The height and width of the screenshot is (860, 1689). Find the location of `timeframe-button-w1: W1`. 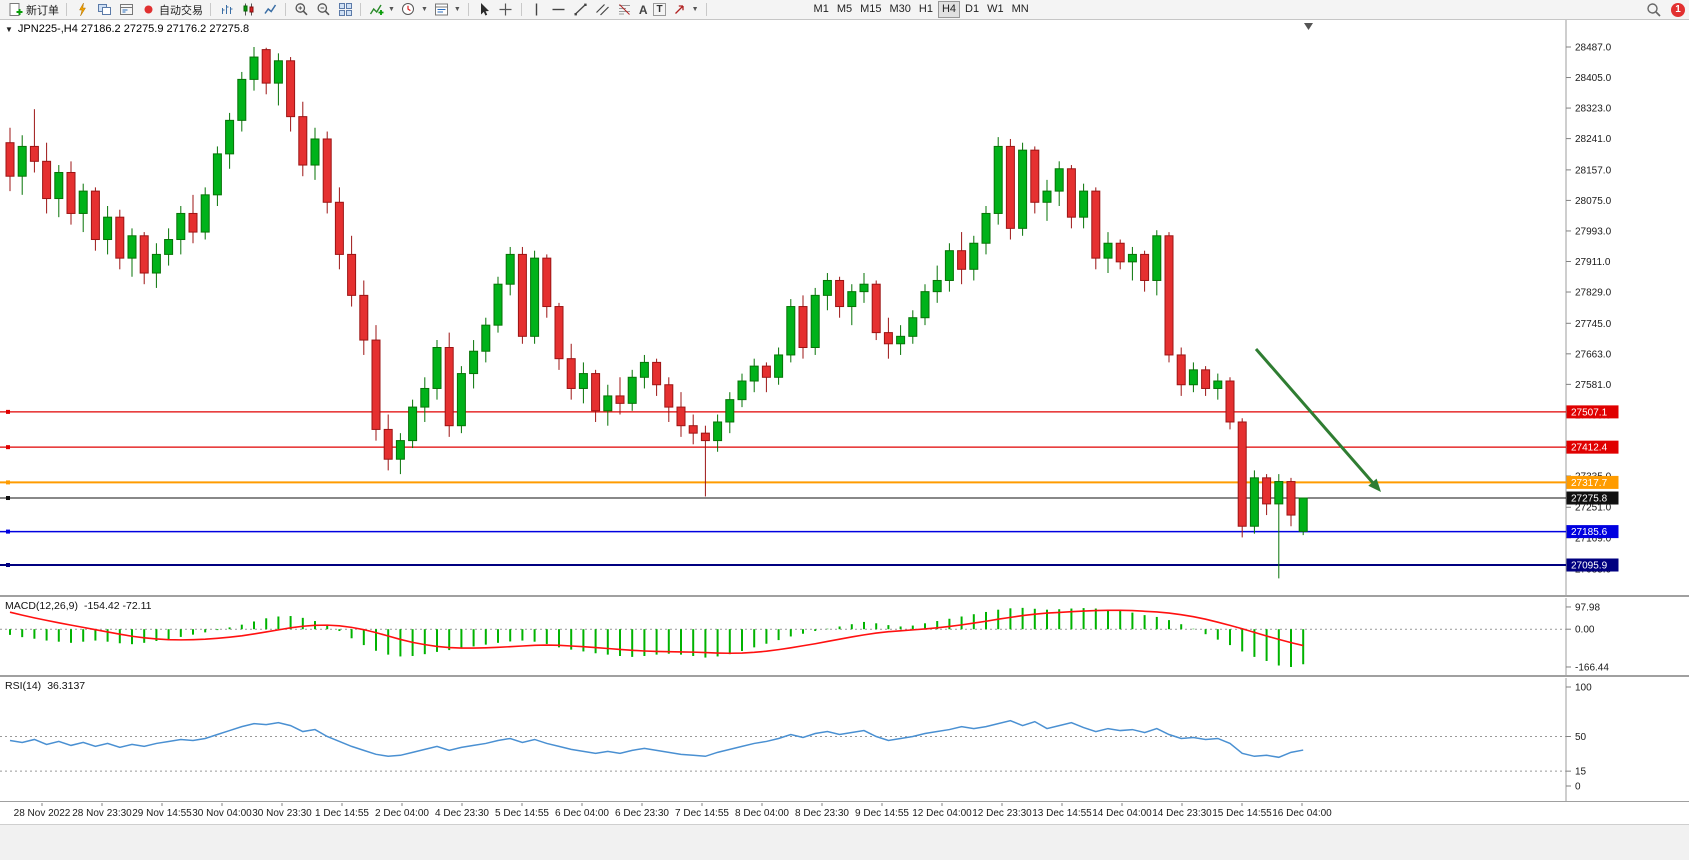

timeframe-button-w1: W1 is located at coordinates (995, 9).